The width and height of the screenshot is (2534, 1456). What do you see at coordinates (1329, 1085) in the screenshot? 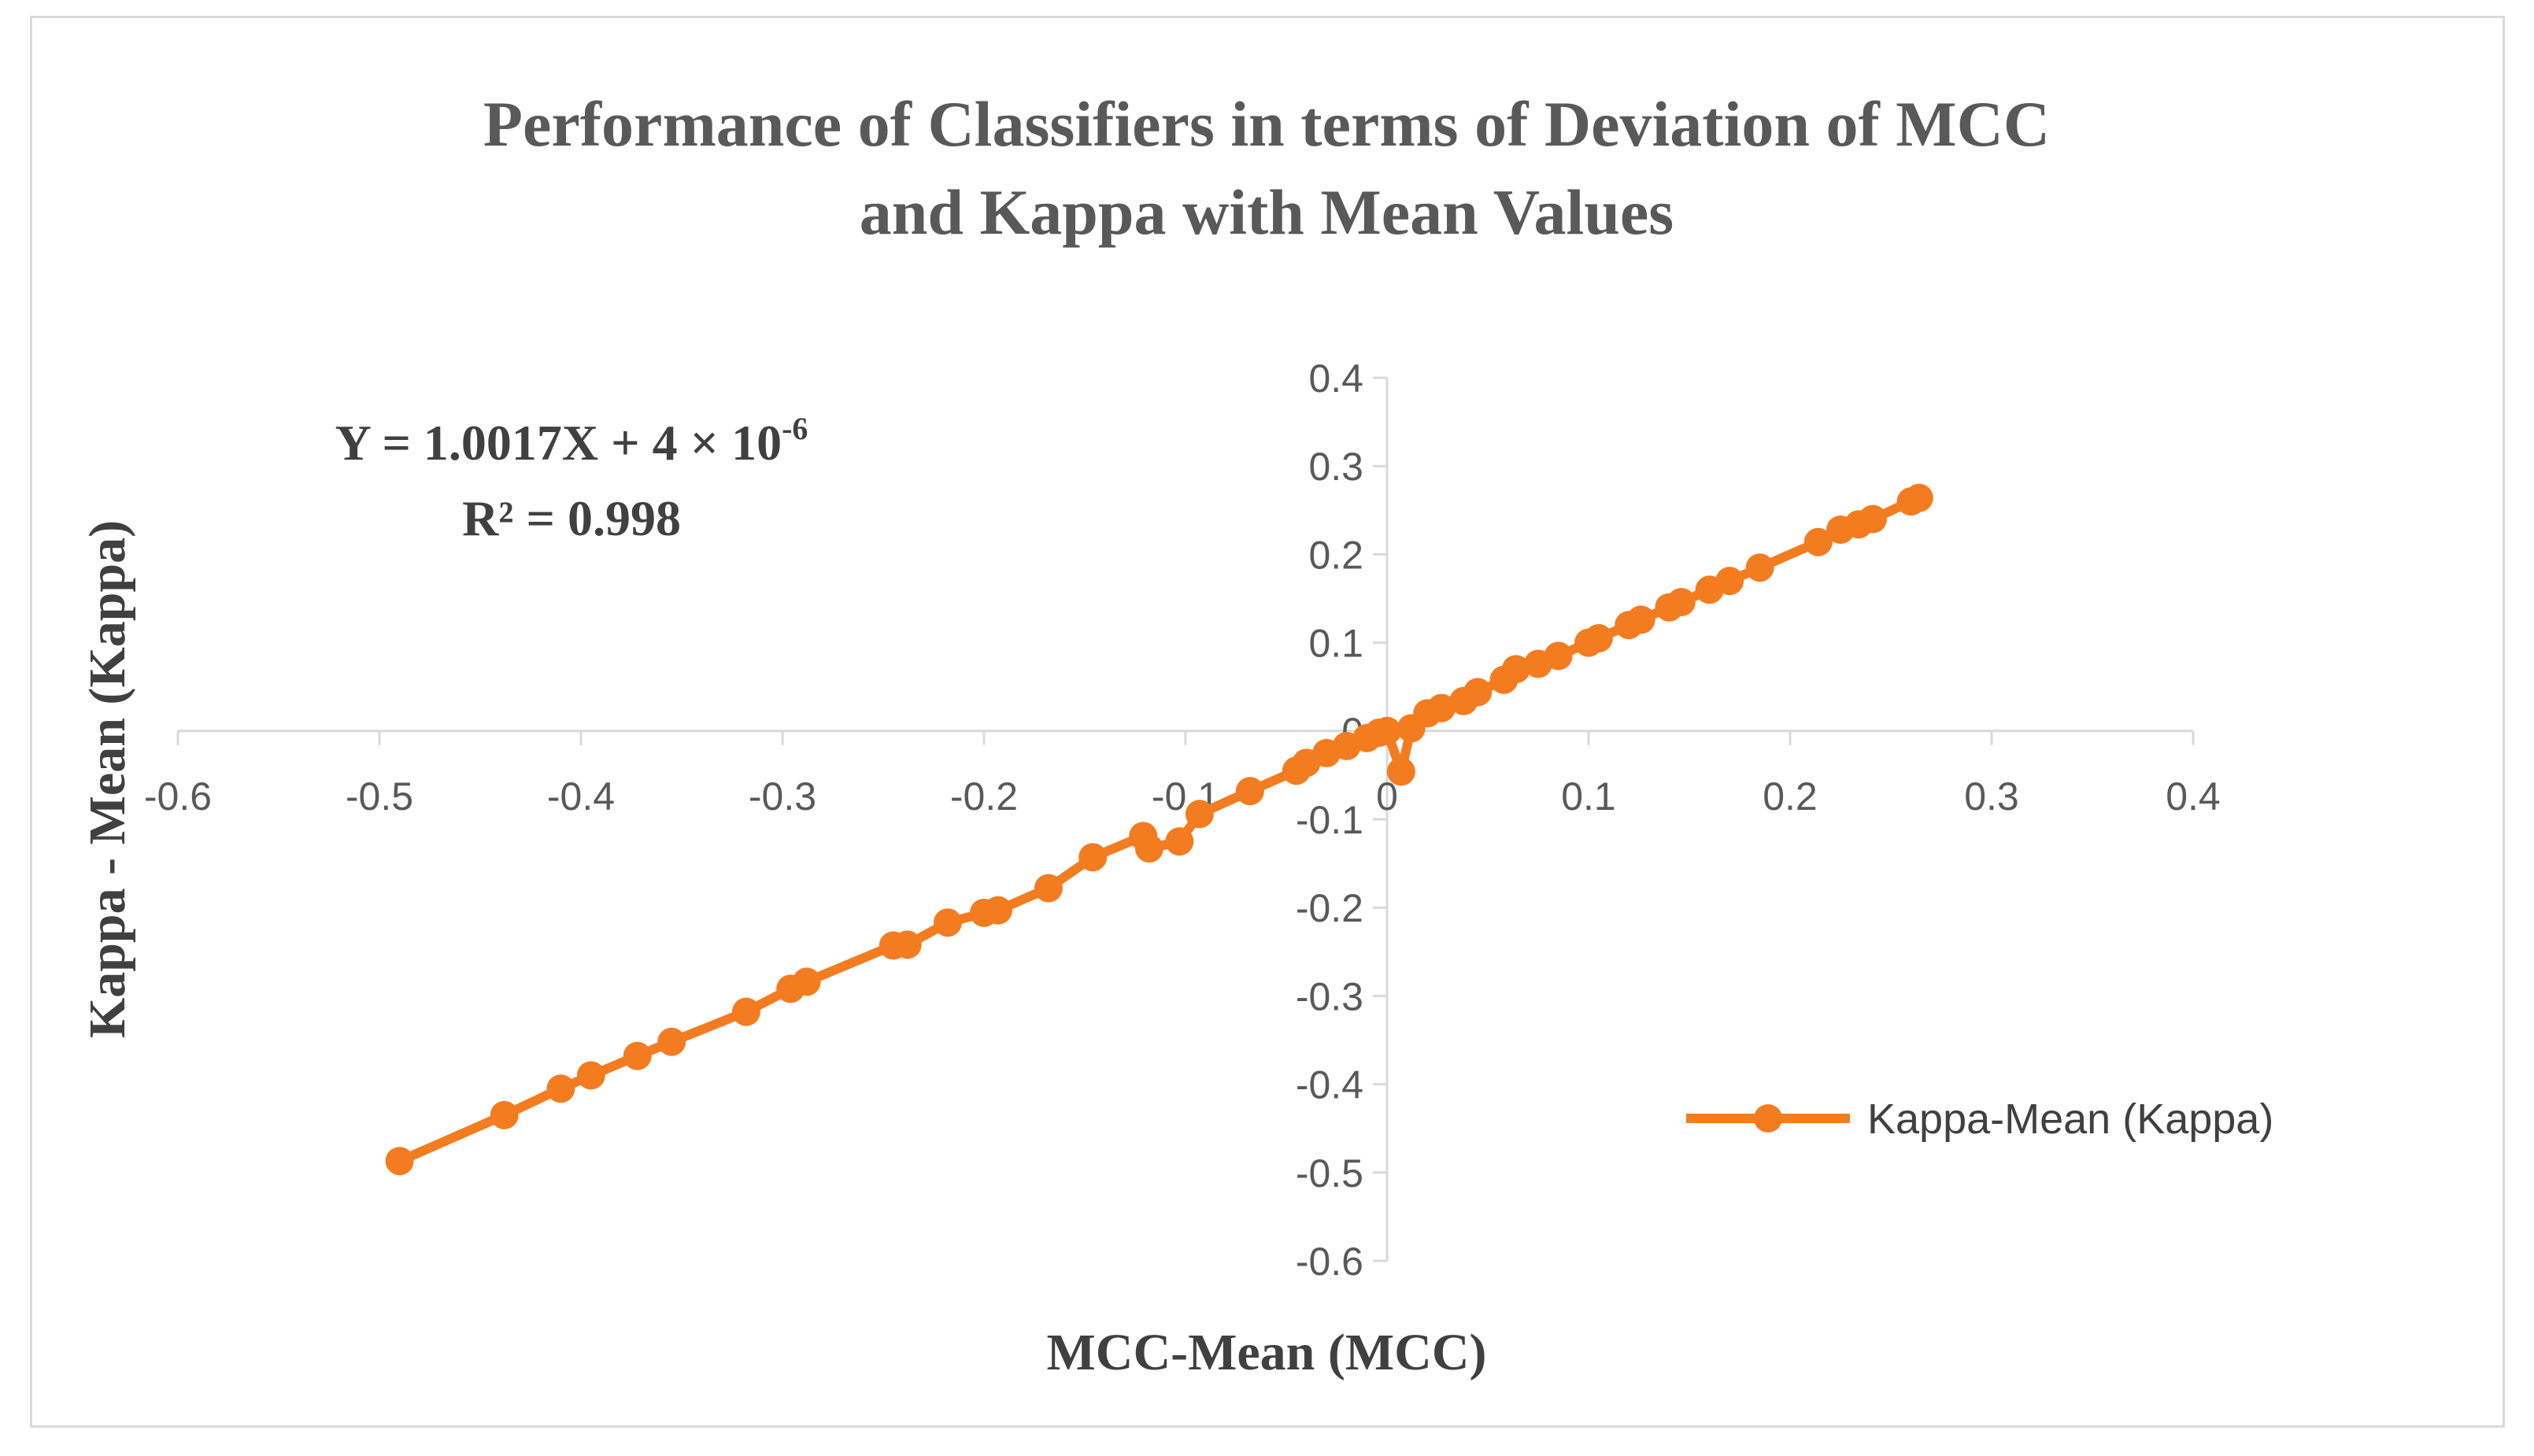
I see `y-tick-label: -0.4` at bounding box center [1329, 1085].